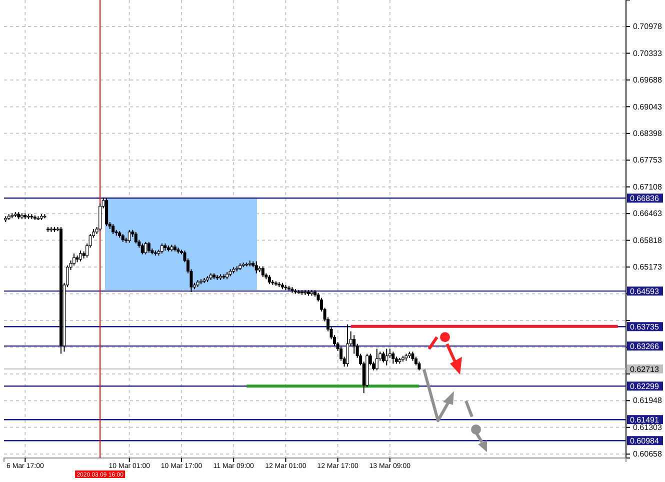 The height and width of the screenshot is (482, 665). Describe the element at coordinates (647, 427) in the screenshot. I see `y-tick-label: 0.61303` at that location.